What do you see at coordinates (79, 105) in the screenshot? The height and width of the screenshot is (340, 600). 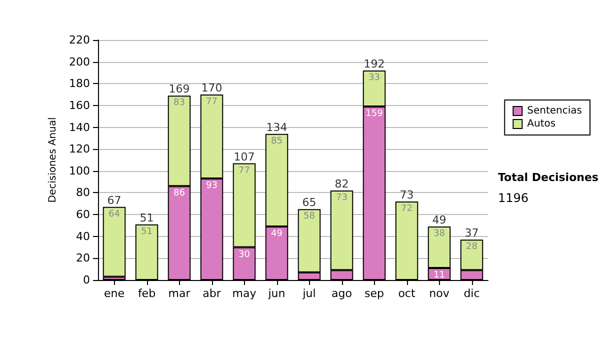 I see `y-tick-label: 160` at bounding box center [79, 105].